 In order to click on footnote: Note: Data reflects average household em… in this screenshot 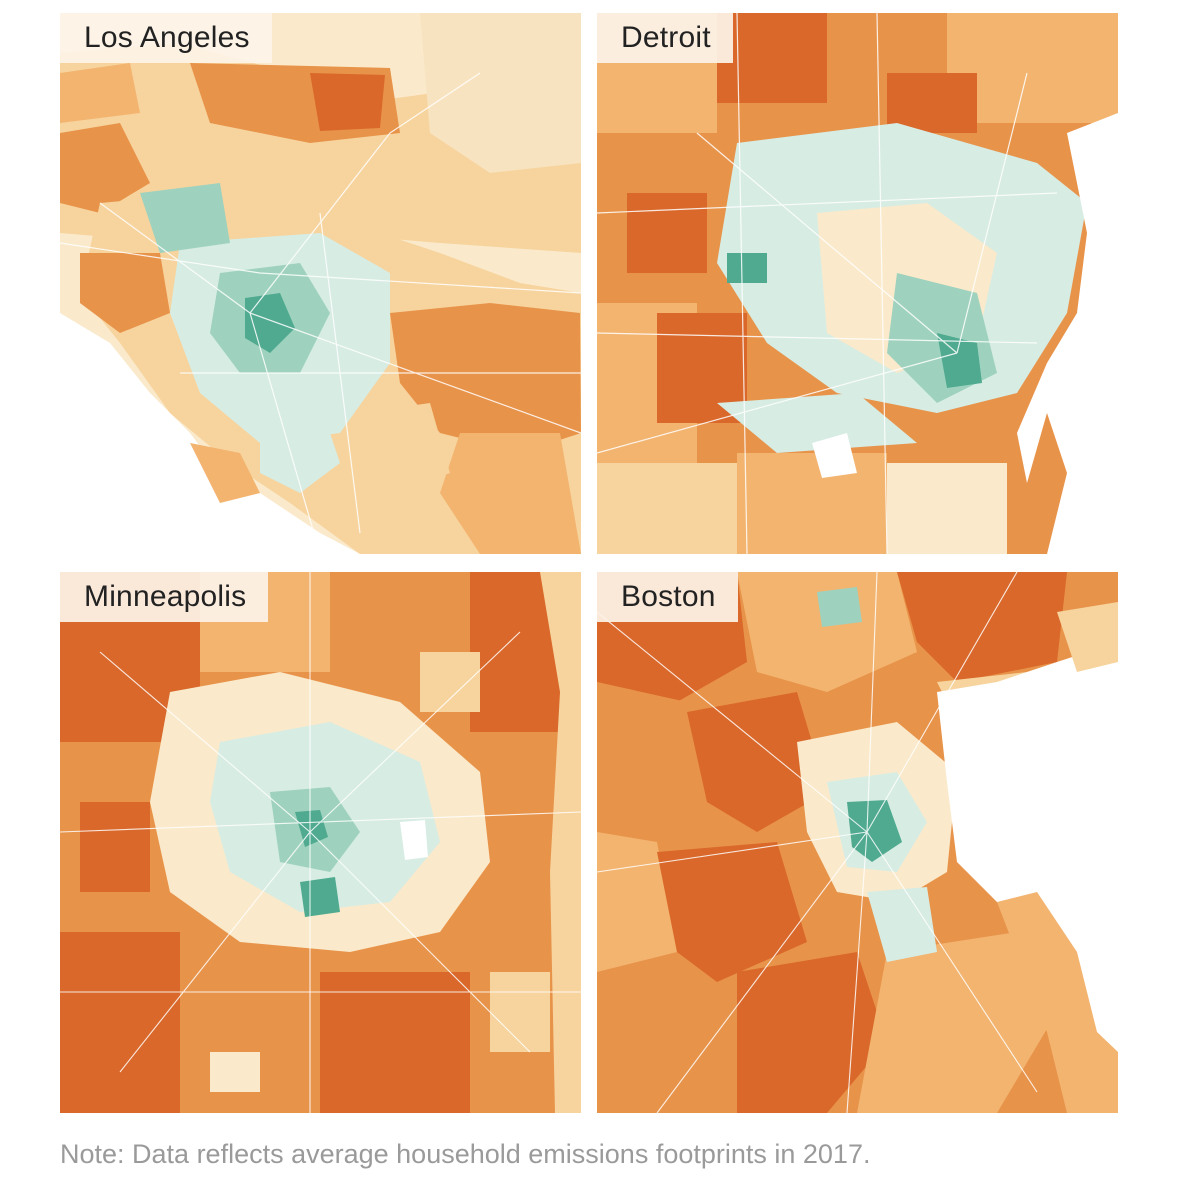, I will do `click(465, 1154)`.